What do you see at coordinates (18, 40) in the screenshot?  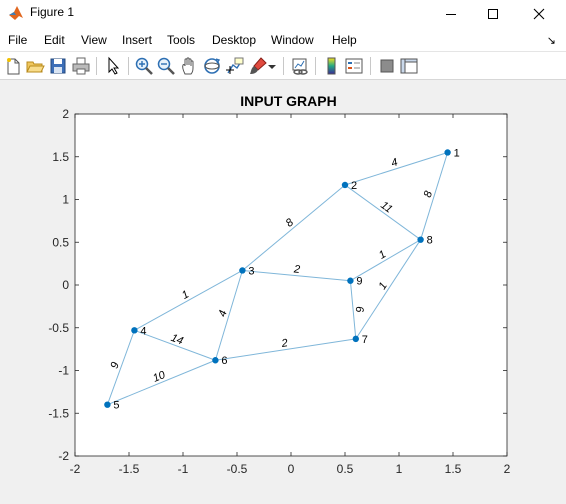 I see `menu-file: File` at bounding box center [18, 40].